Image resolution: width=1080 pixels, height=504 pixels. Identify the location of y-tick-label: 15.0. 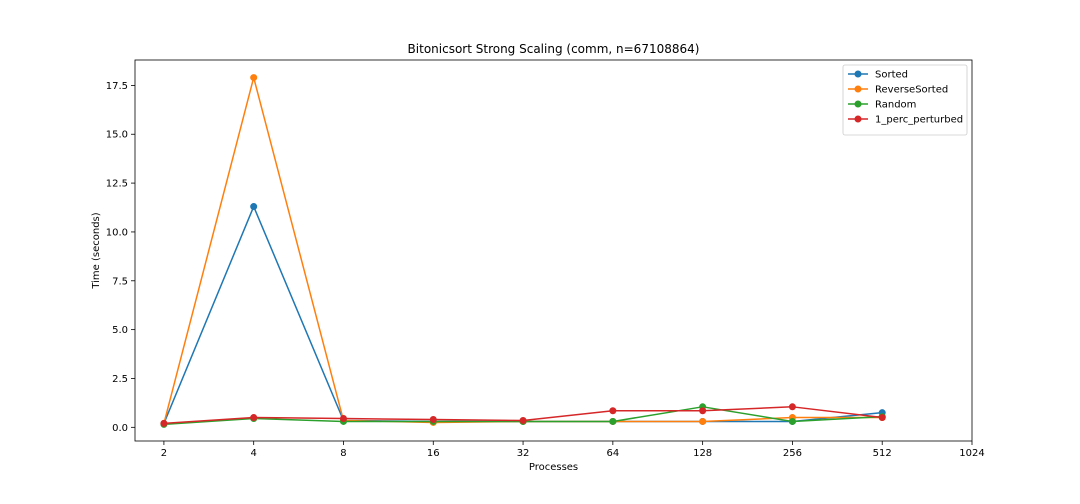
(117, 135).